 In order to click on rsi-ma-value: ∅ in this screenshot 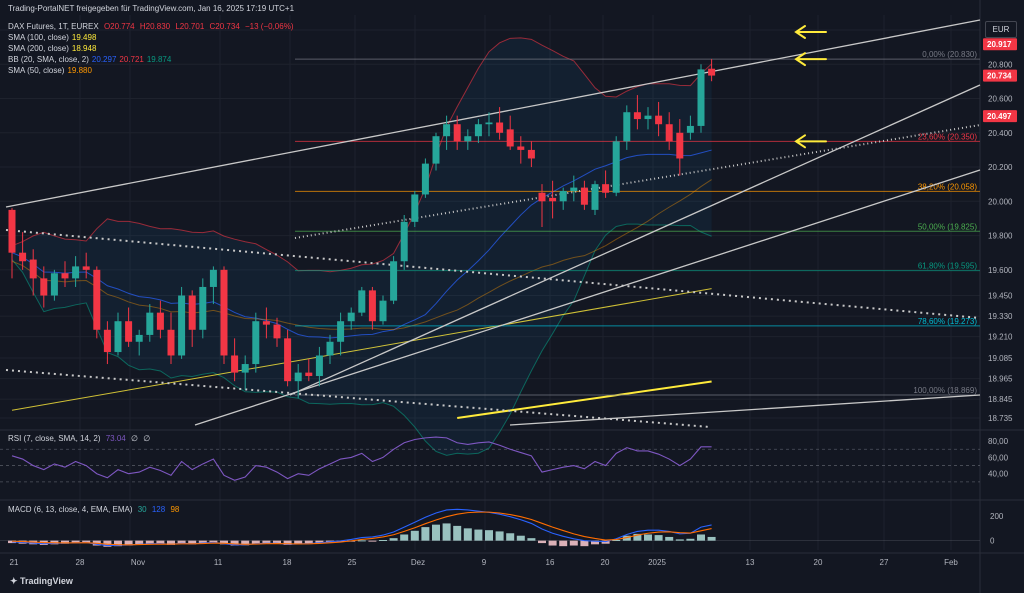, I will do `click(134, 438)`.